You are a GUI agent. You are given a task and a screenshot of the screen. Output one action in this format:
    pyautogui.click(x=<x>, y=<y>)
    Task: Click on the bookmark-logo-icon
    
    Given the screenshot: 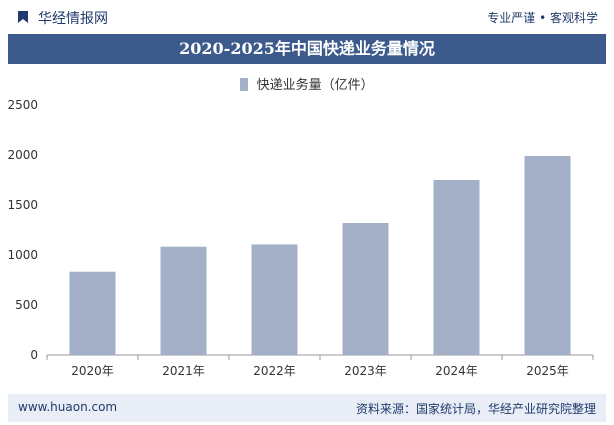 What is the action you would take?
    pyautogui.click(x=23, y=17)
    